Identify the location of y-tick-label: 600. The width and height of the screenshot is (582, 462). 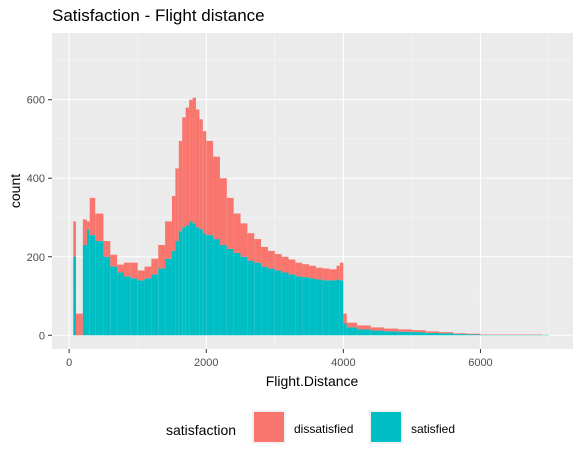
(36, 101).